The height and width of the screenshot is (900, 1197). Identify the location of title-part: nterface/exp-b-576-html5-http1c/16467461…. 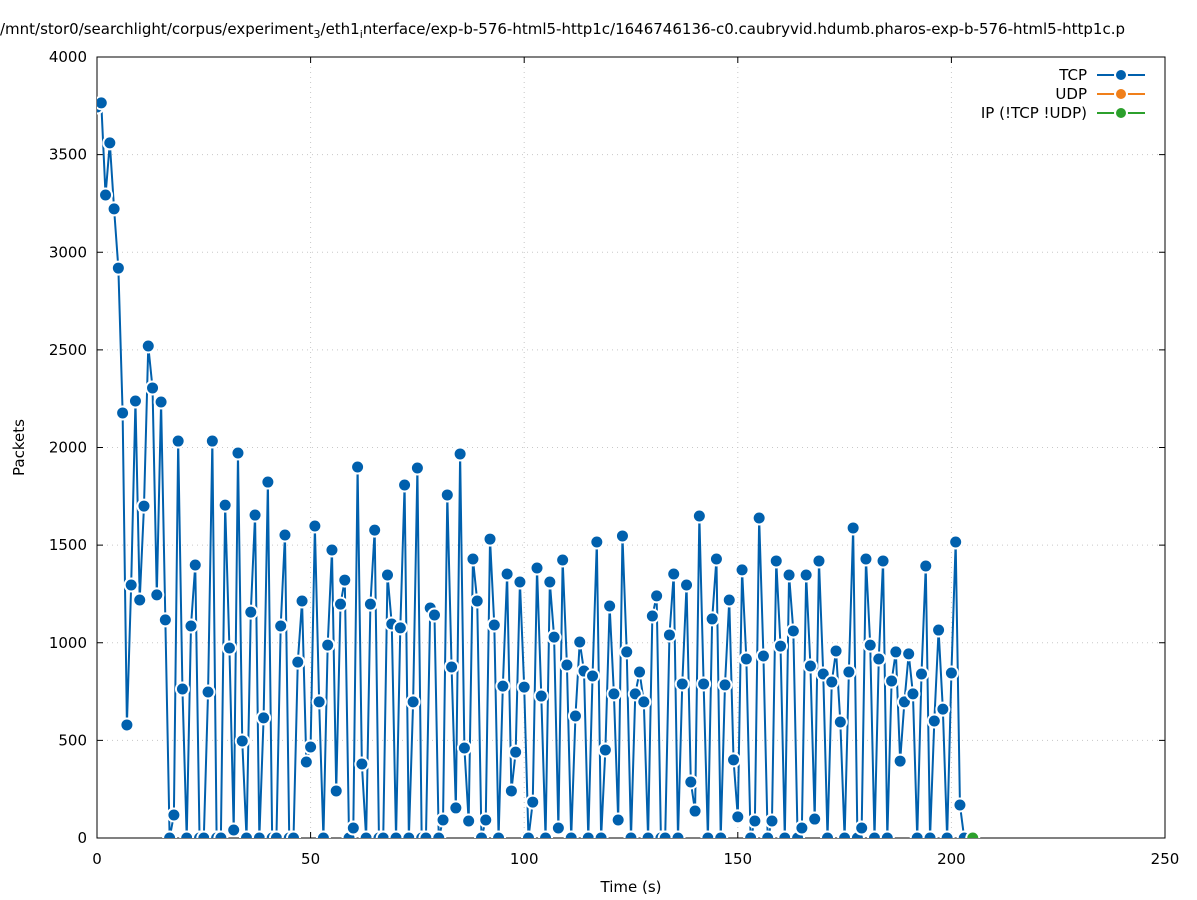
(743, 29).